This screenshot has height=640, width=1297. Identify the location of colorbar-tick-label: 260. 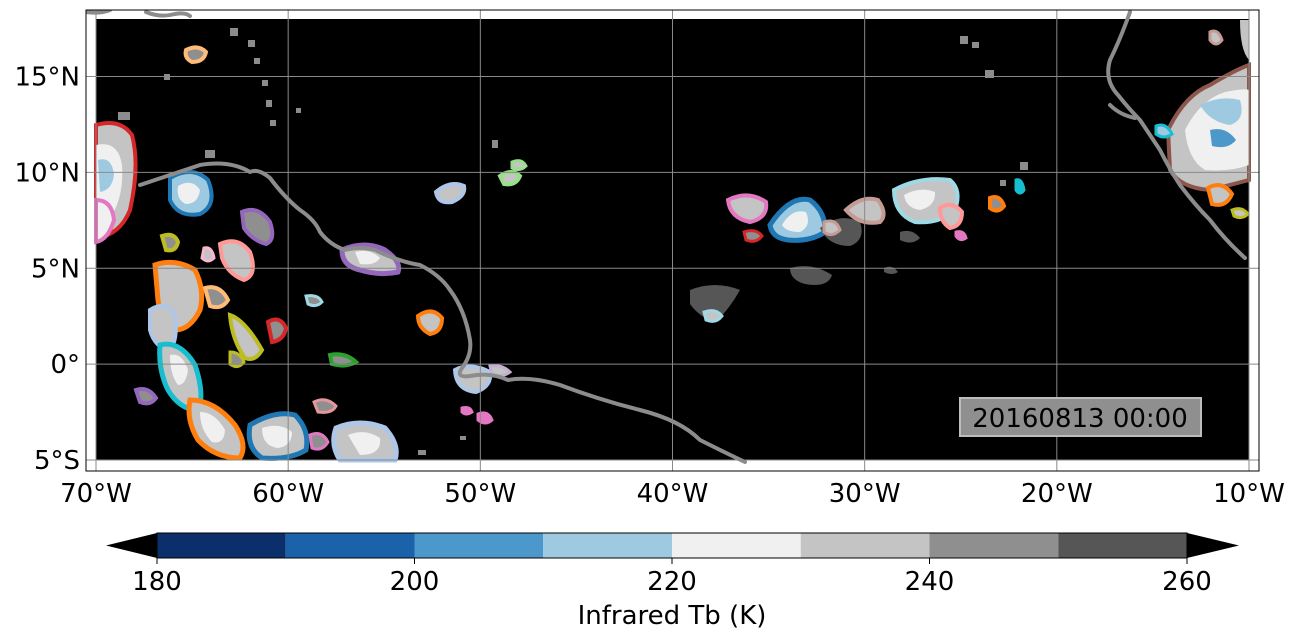
(1187, 582).